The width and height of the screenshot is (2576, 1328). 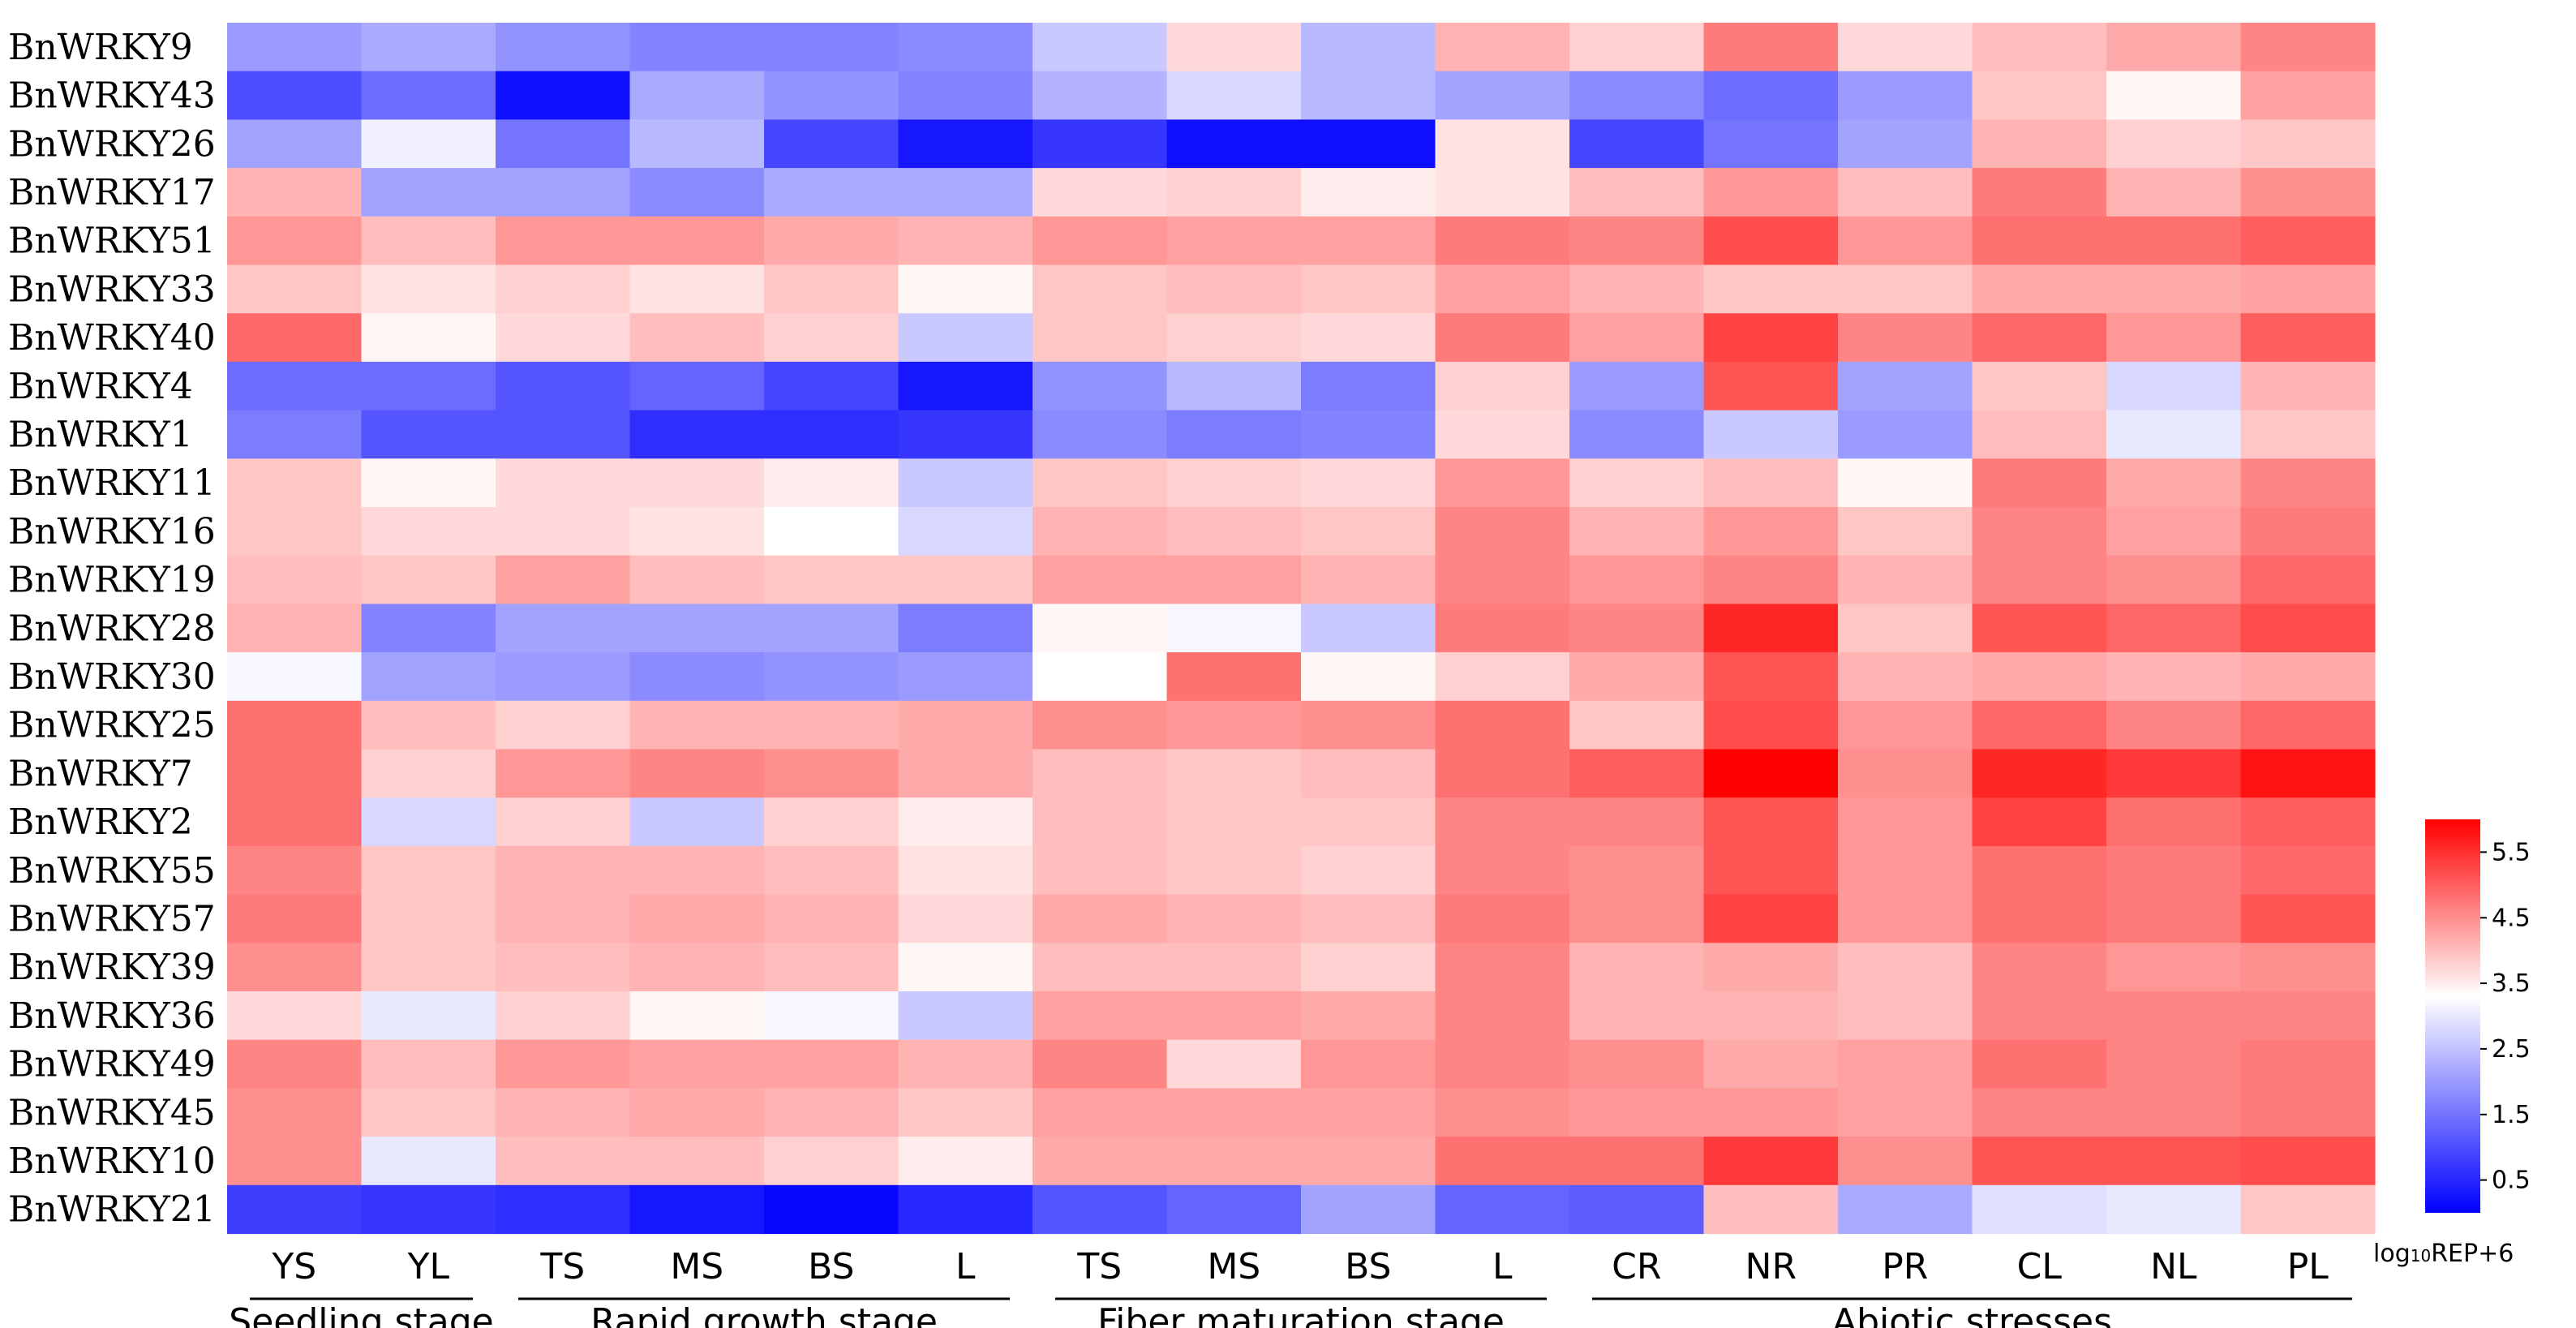 I want to click on color-scale-title: log10REP+6, so click(x=2443, y=1254).